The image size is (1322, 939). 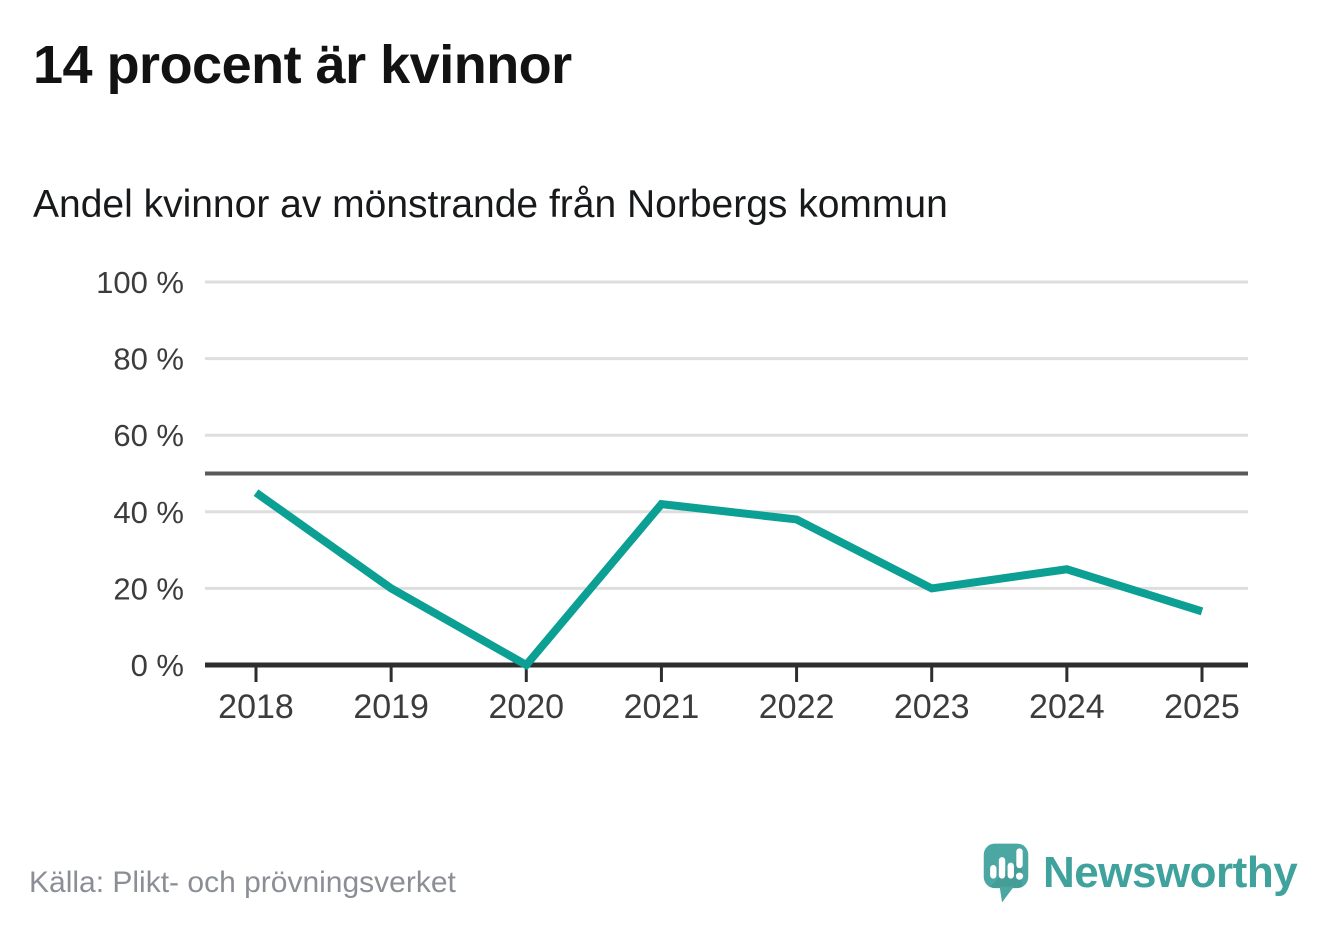 What do you see at coordinates (728, 580) in the screenshot?
I see `data-line-andel-kvinnor` at bounding box center [728, 580].